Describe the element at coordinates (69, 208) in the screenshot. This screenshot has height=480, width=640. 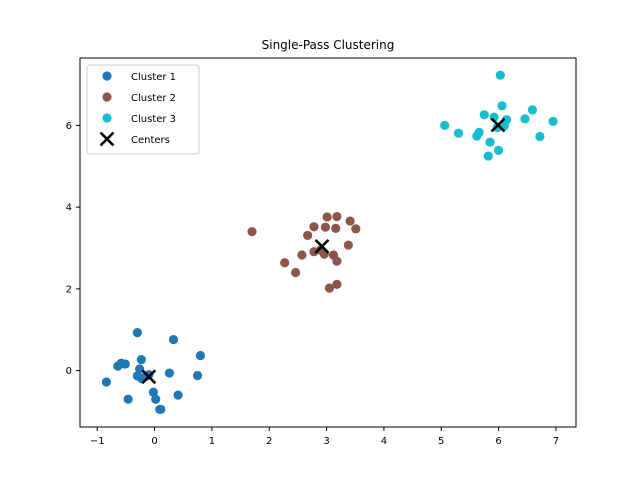
I see `y-tick-label: 4` at that location.